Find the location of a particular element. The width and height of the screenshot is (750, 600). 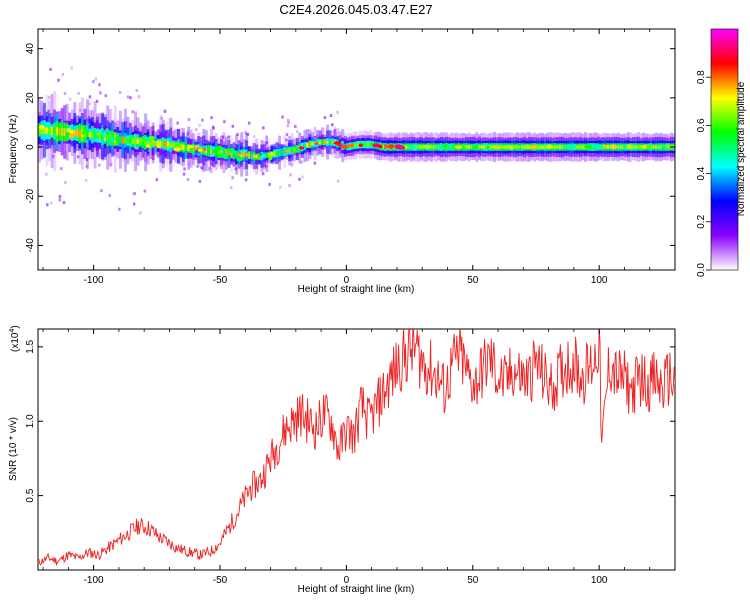

spectrogram-y-tick-label: 40 is located at coordinates (30, 49).